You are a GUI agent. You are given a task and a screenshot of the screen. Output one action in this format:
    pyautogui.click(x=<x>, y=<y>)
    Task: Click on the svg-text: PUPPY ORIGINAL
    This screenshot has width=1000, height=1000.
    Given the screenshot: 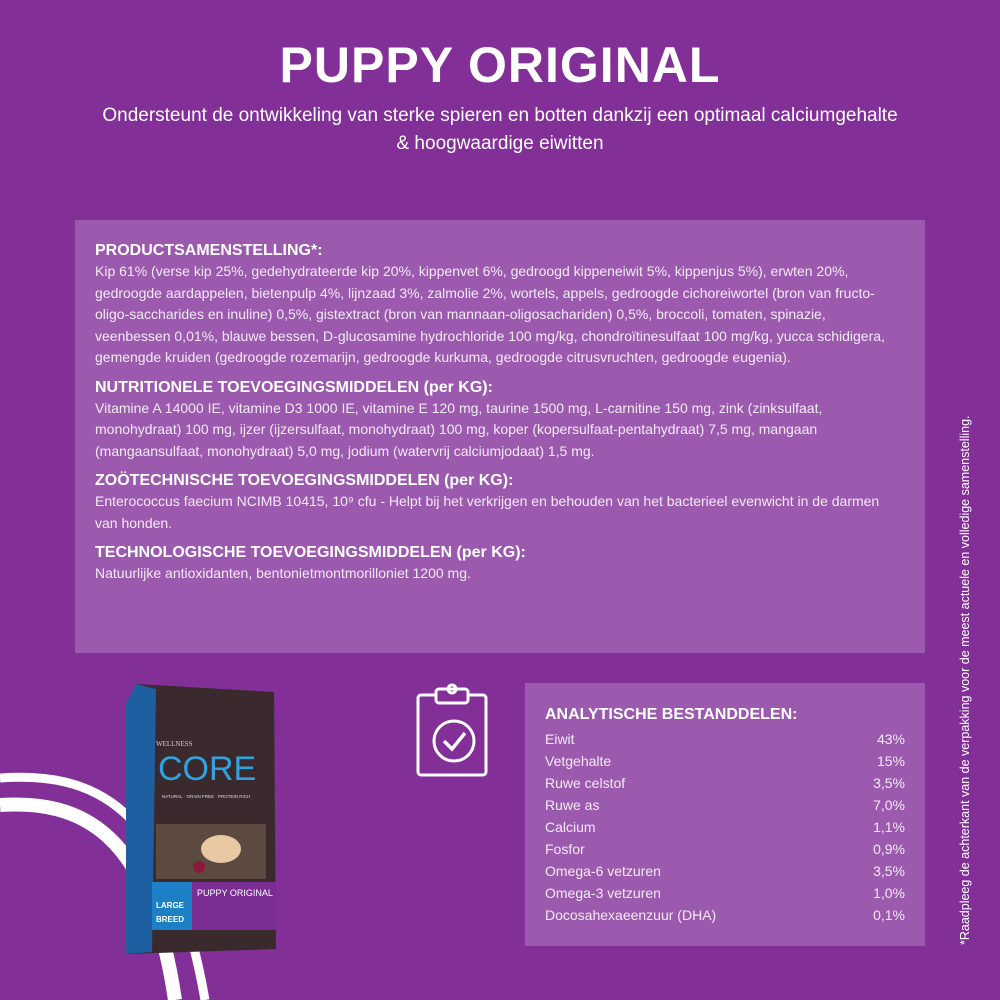 What is the action you would take?
    pyautogui.click(x=235, y=893)
    